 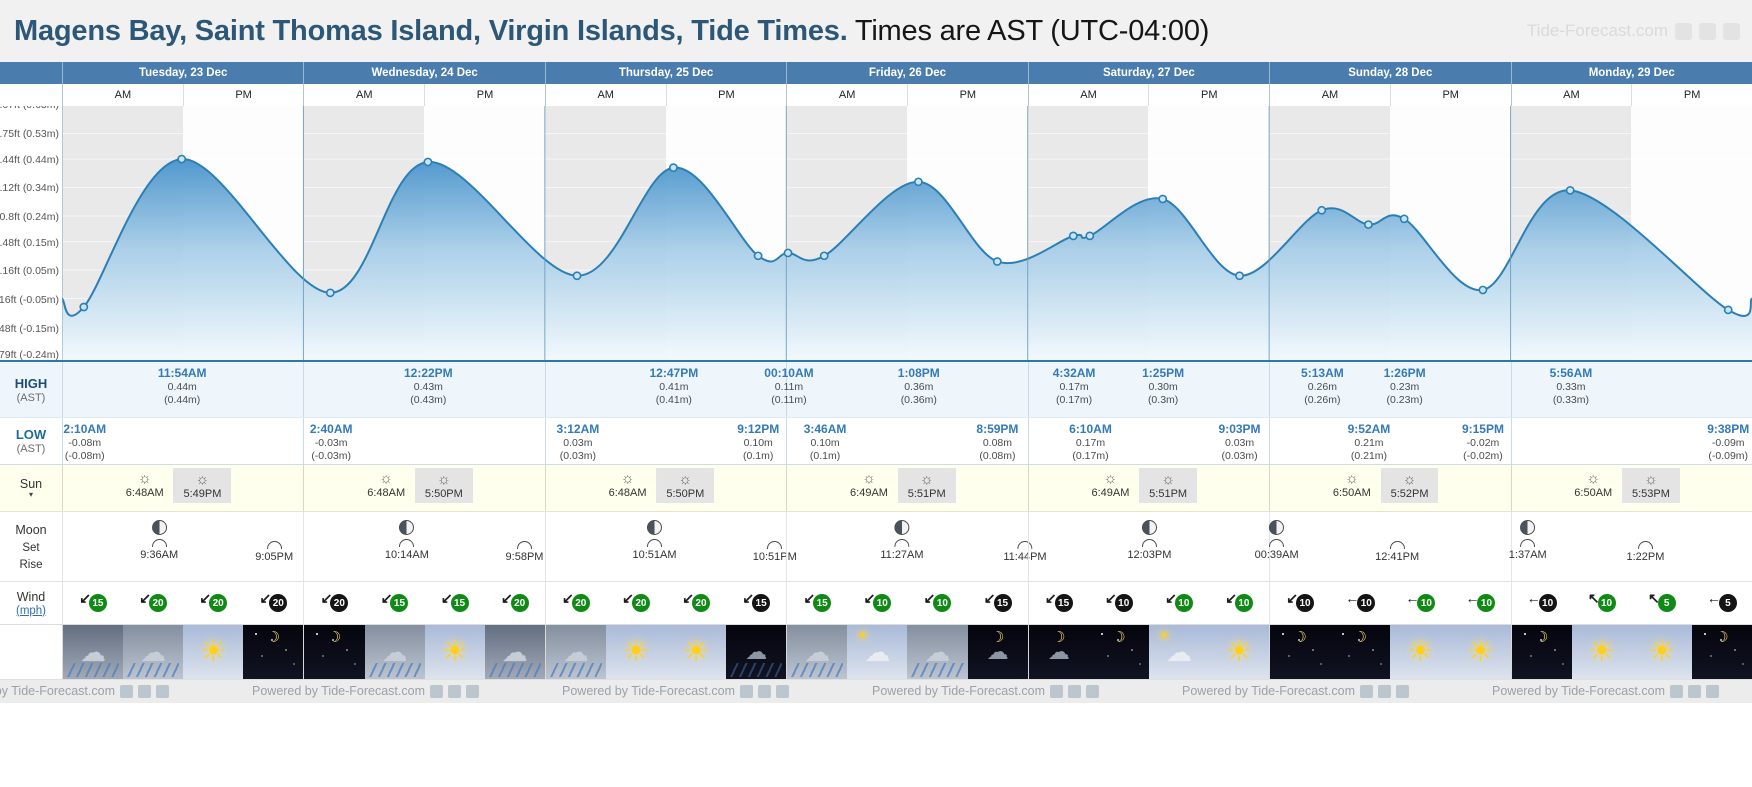 What do you see at coordinates (825, 456) in the screenshot?
I see `low-tide-height-alt: (0.1m)` at bounding box center [825, 456].